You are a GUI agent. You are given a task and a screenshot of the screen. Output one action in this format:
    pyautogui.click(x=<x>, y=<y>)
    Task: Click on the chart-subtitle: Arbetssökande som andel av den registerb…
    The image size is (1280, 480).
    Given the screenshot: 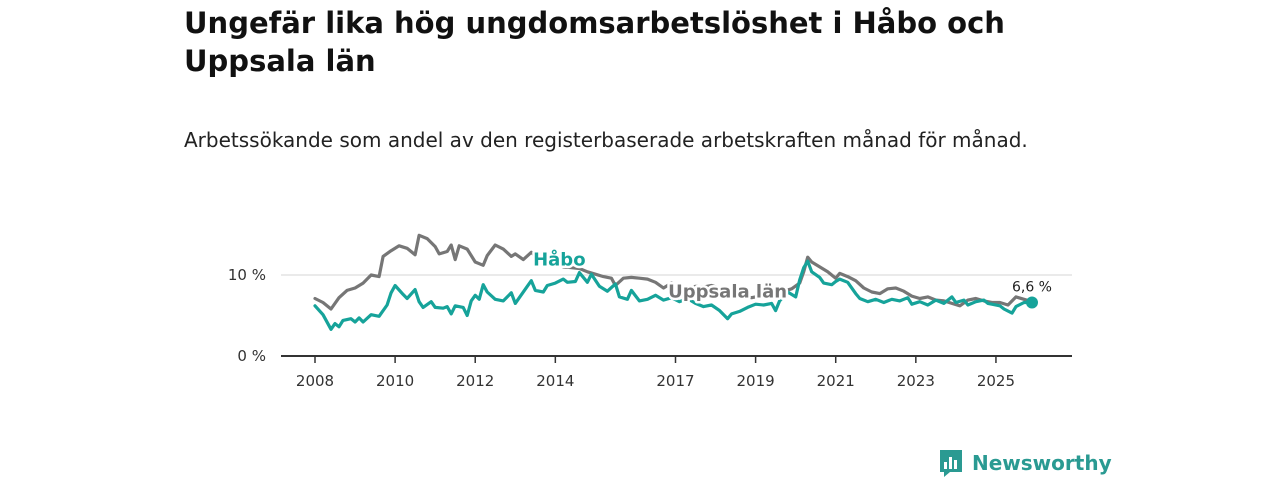 What is the action you would take?
    pyautogui.click(x=606, y=140)
    